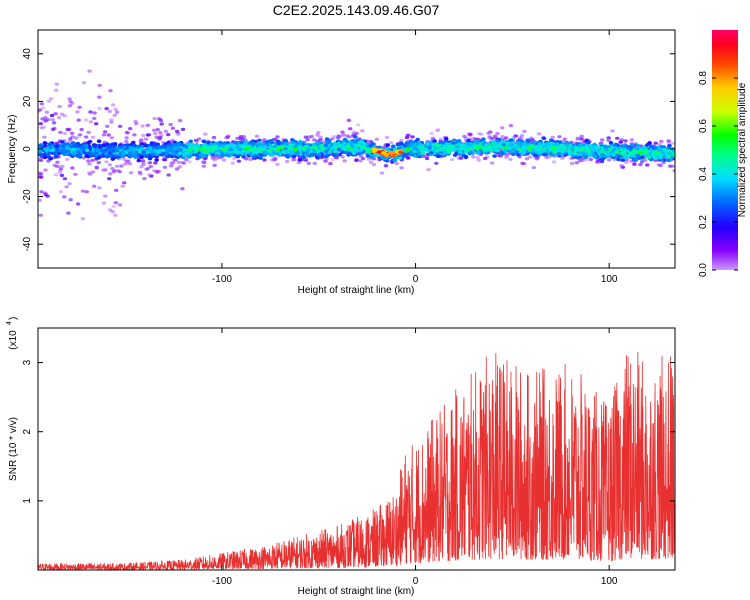  What do you see at coordinates (356, 290) in the screenshot?
I see `spectrogram-x-label: Height of straight line (km)` at bounding box center [356, 290].